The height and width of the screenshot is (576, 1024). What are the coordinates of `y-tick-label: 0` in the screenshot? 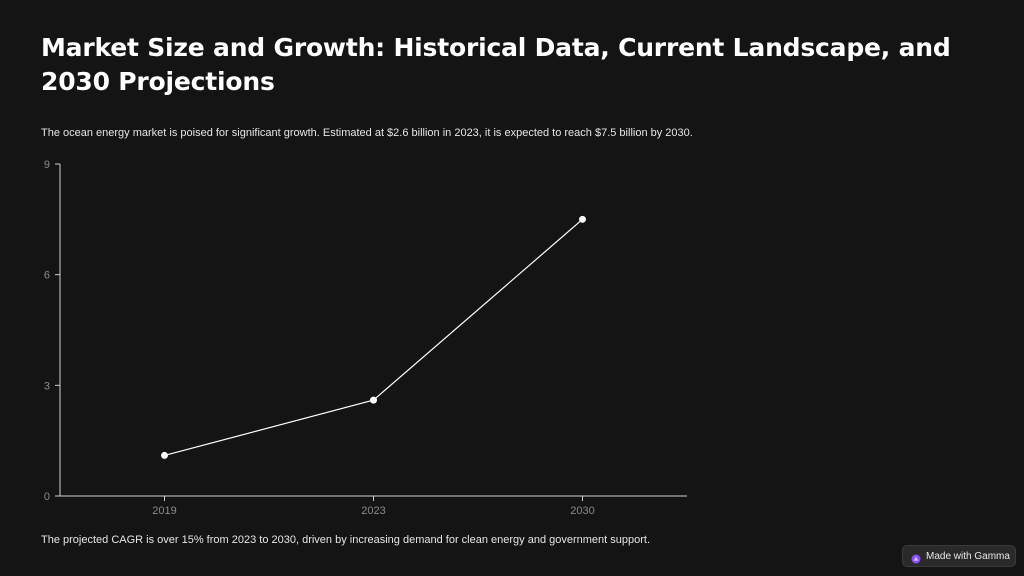 It's located at (47, 497).